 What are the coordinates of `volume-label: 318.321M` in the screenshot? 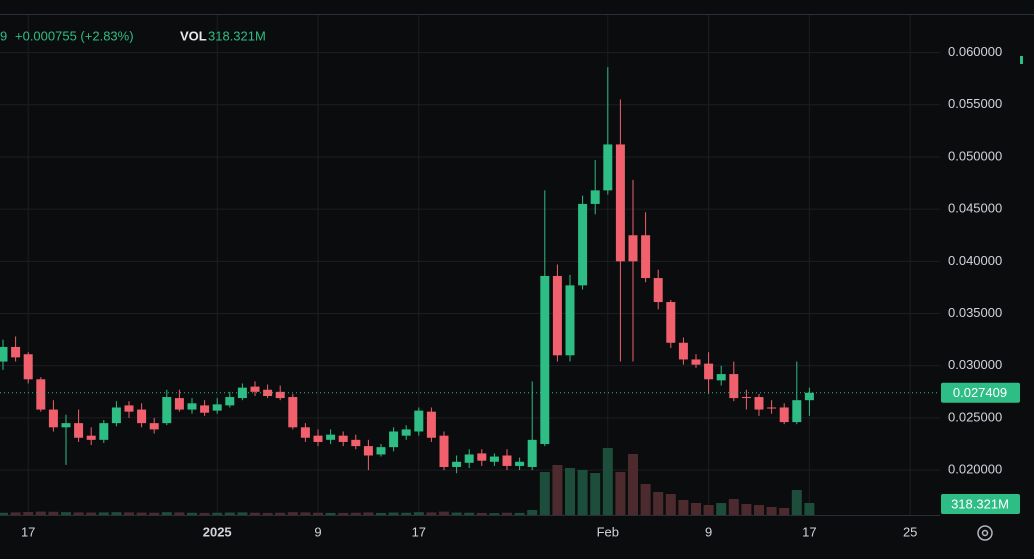 It's located at (980, 503).